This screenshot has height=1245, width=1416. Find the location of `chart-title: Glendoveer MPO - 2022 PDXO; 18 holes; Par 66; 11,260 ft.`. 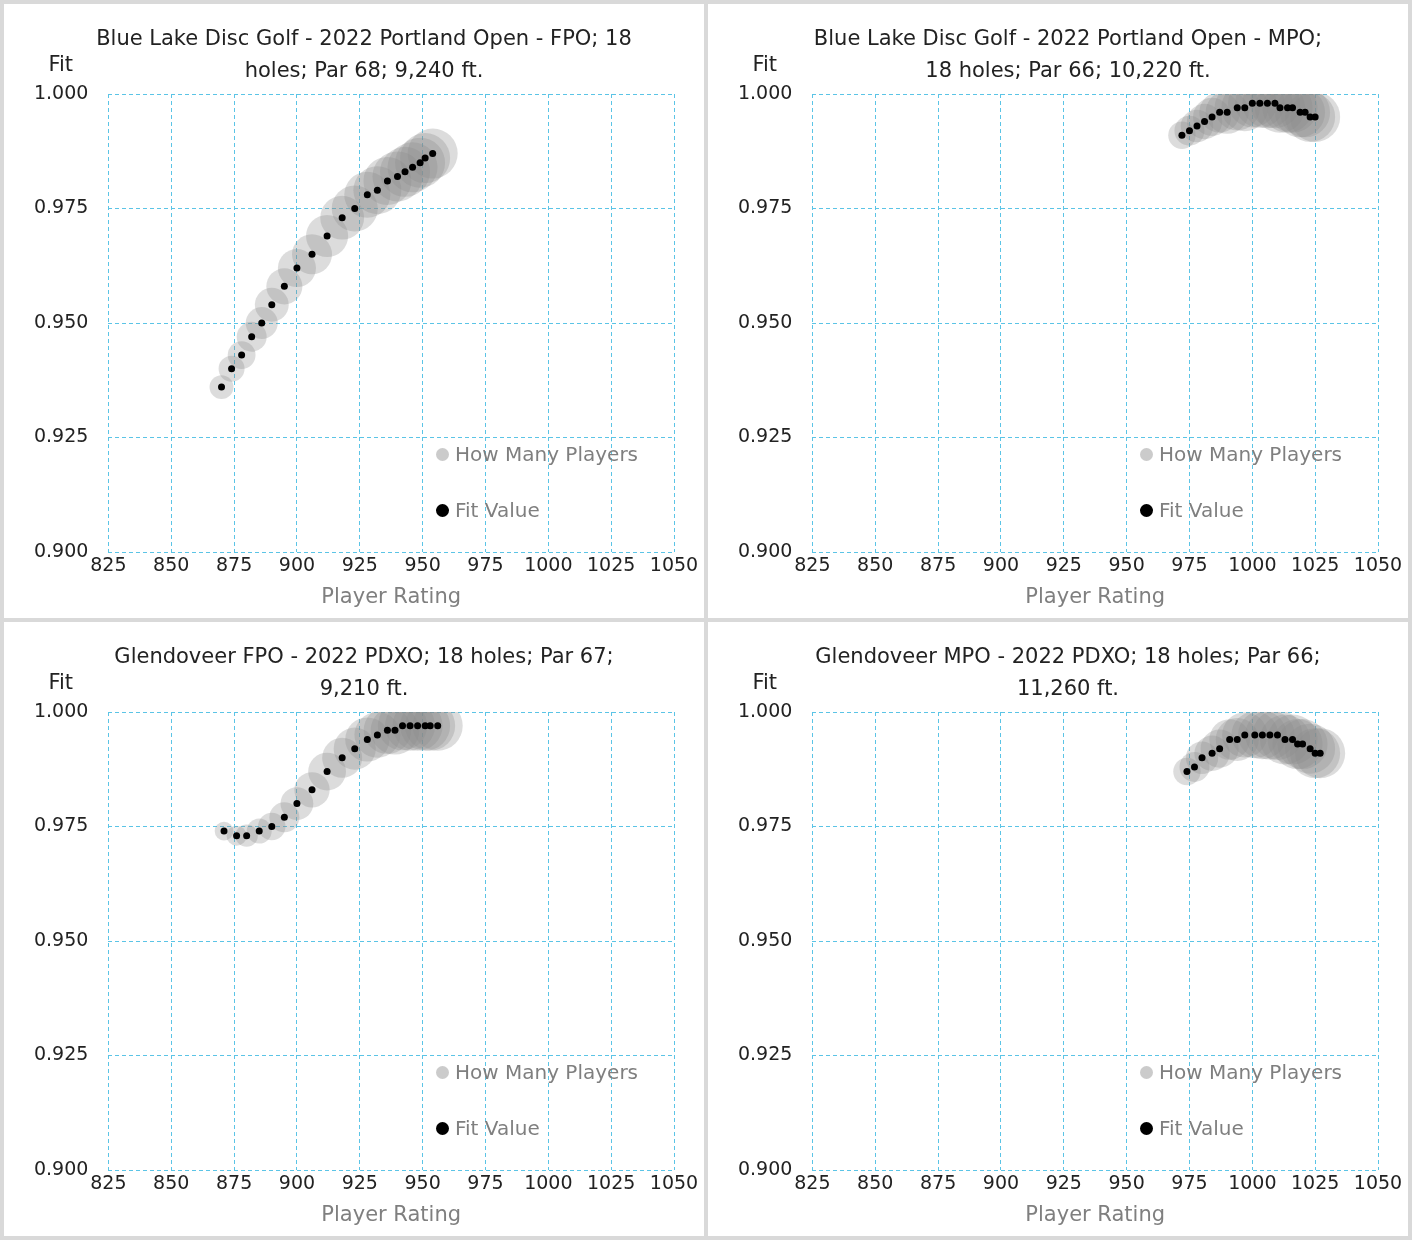

chart-title: Glendoveer MPO - 2022 PDXO; 18 holes; Par 66; 11,260 ft. is located at coordinates (1068, 672).